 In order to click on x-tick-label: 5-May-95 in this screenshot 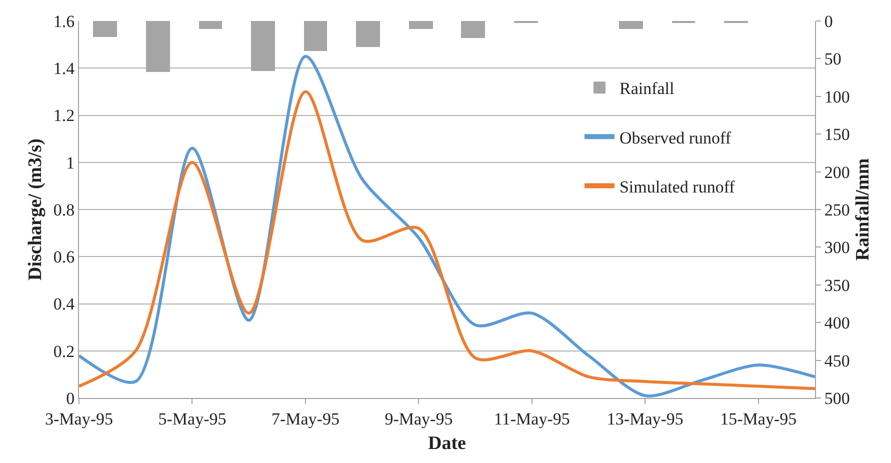, I will do `click(192, 418)`.